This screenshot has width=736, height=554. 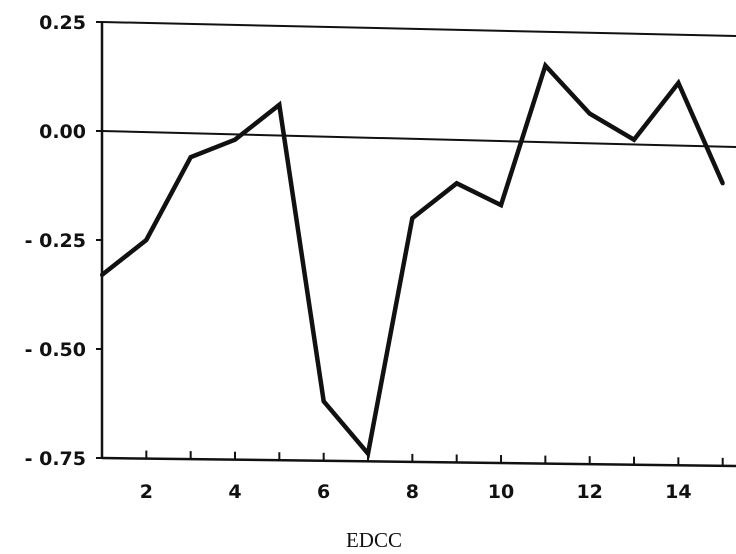 I want to click on x-axis-title: EDCC, so click(x=374, y=540).